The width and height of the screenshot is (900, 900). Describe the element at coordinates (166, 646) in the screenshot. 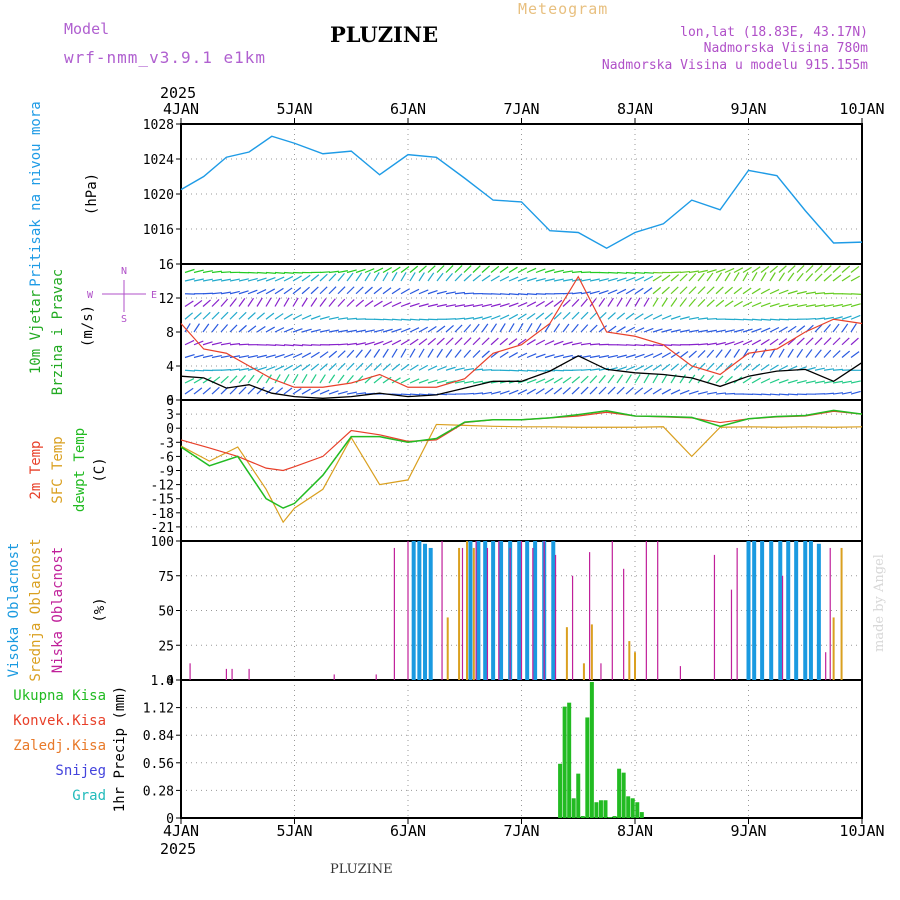

I see `y-tick-label: 25` at that location.